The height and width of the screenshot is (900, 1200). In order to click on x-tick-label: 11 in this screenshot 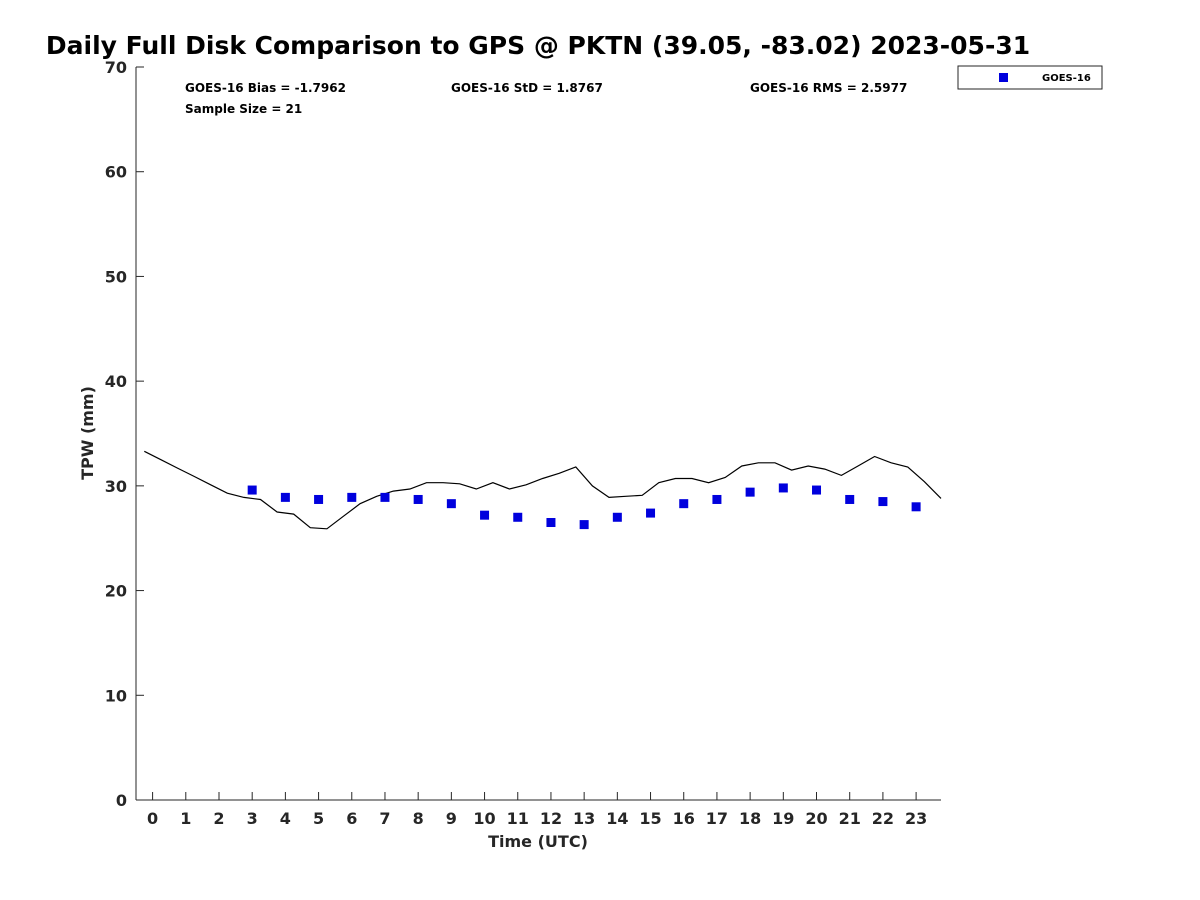, I will do `click(518, 818)`.